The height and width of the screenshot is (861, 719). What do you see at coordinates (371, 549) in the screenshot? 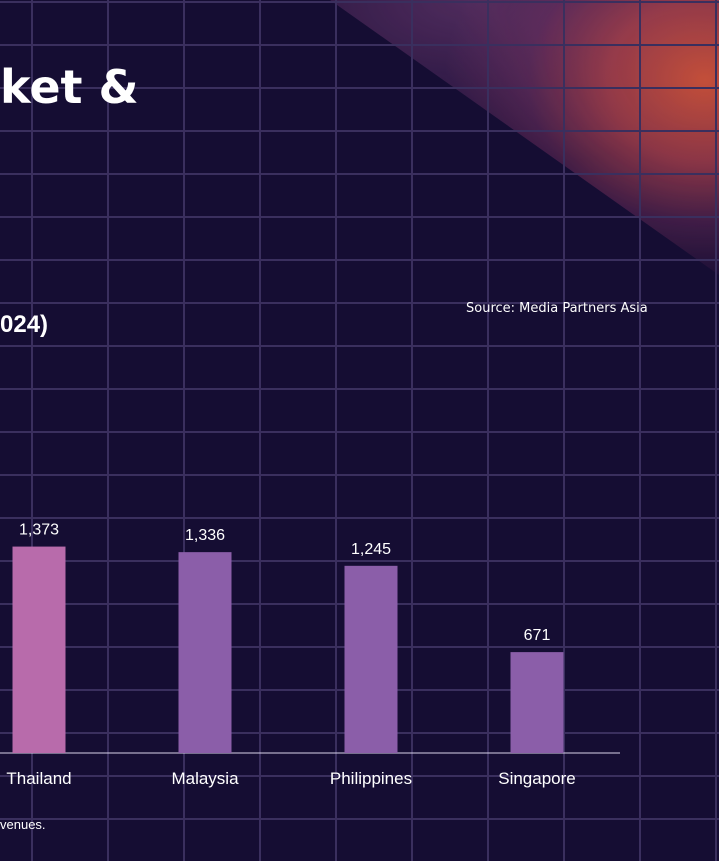
I see `data-label-philippines: 1,245` at bounding box center [371, 549].